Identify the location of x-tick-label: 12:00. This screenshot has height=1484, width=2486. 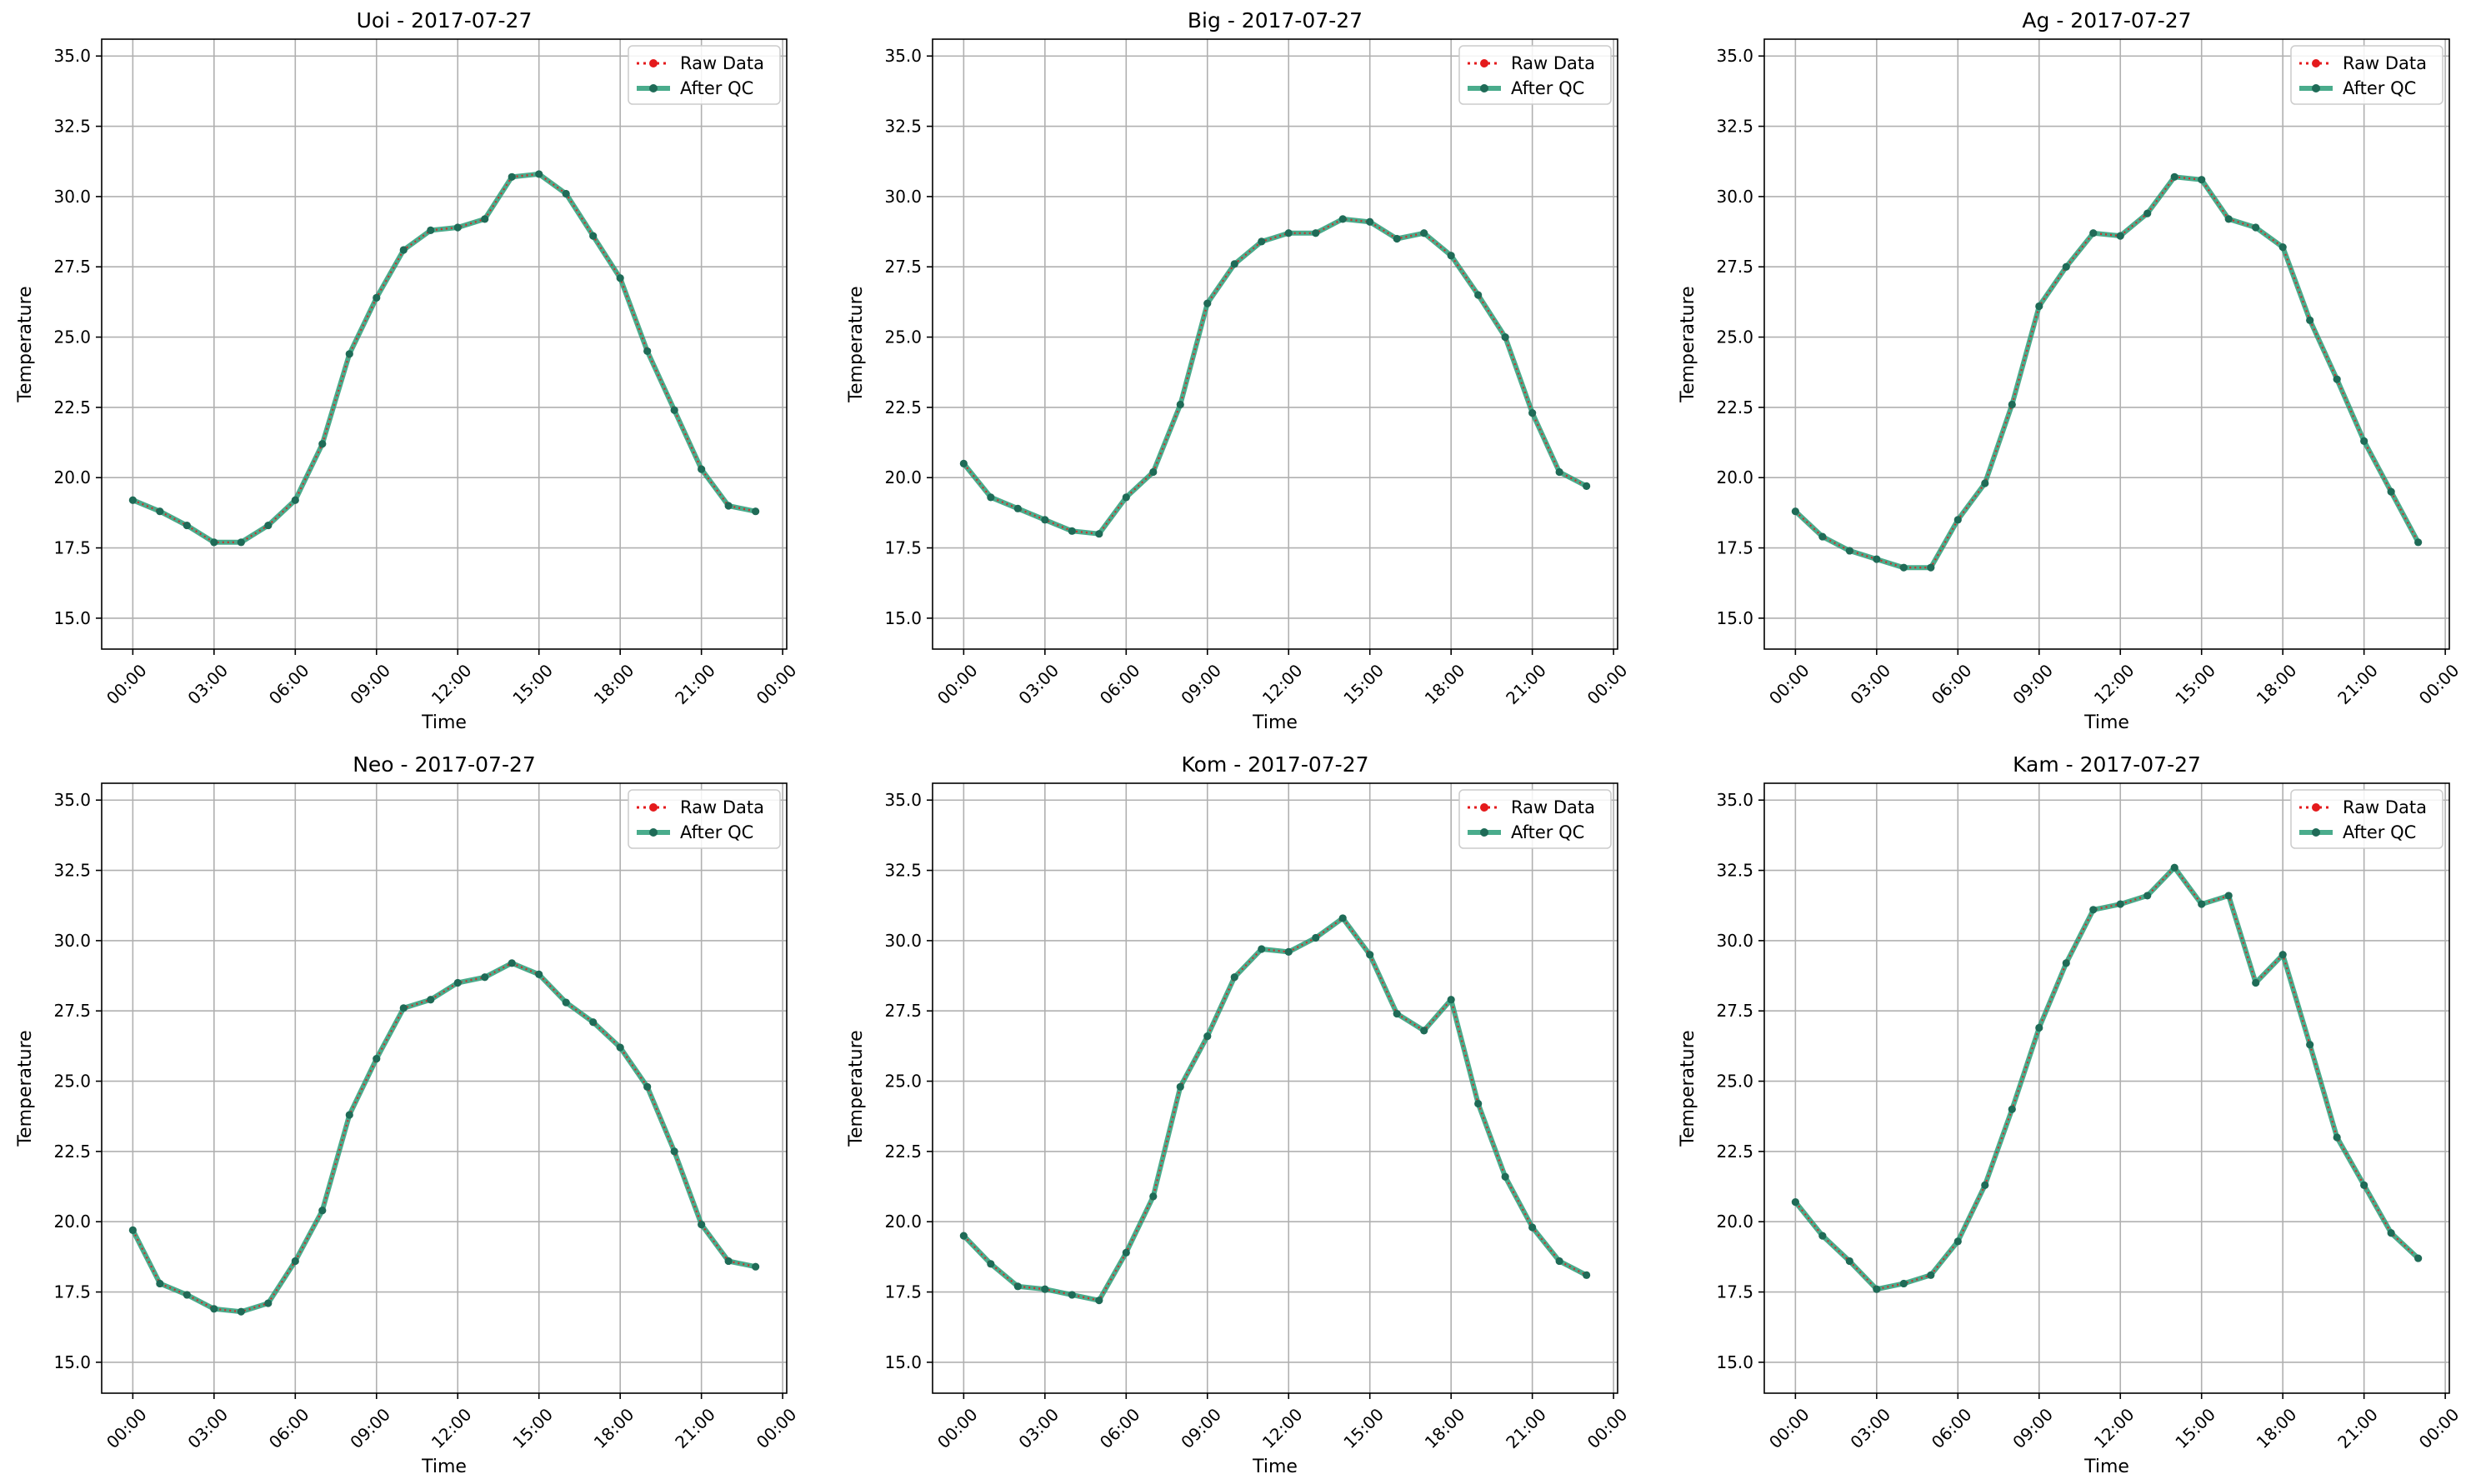
(2114, 1428).